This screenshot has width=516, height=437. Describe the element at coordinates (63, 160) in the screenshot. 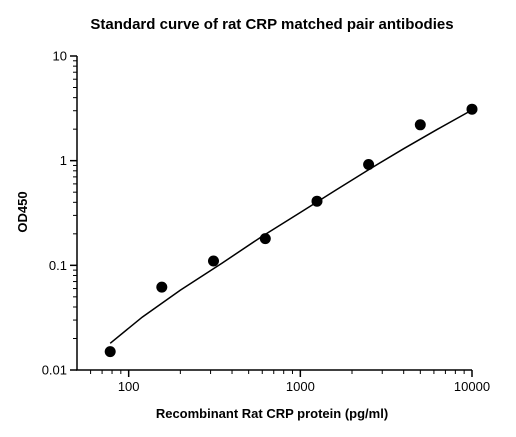

I see `y-tick-label: 1` at that location.